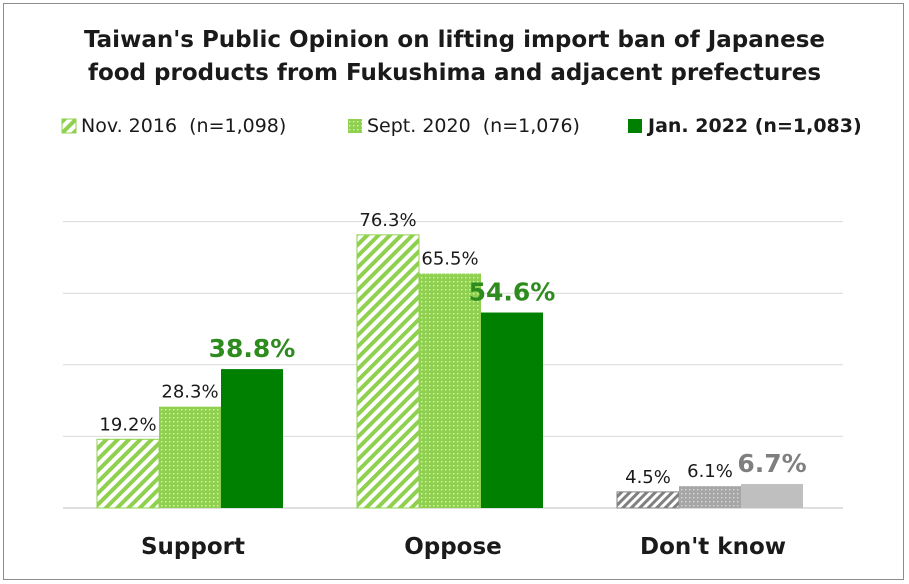  Describe the element at coordinates (193, 547) in the screenshot. I see `category-label: Support` at that location.